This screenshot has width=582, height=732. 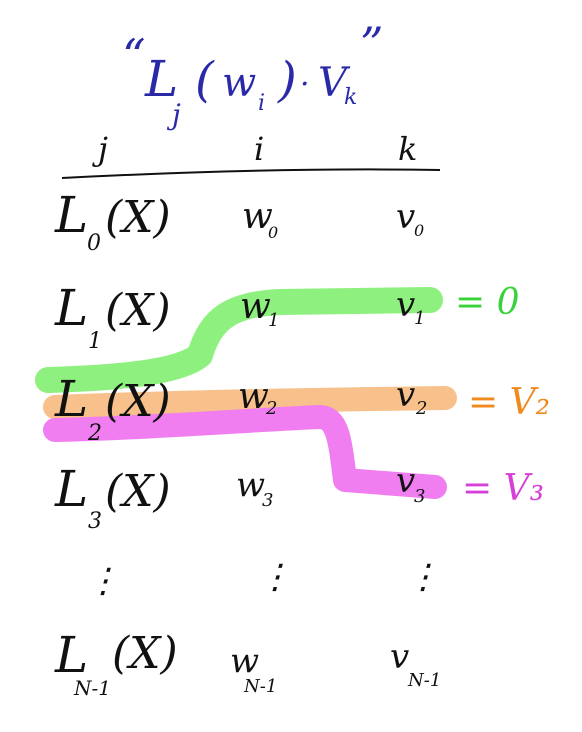 I want to click on row-2-arg: (X), so click(x=138, y=401).